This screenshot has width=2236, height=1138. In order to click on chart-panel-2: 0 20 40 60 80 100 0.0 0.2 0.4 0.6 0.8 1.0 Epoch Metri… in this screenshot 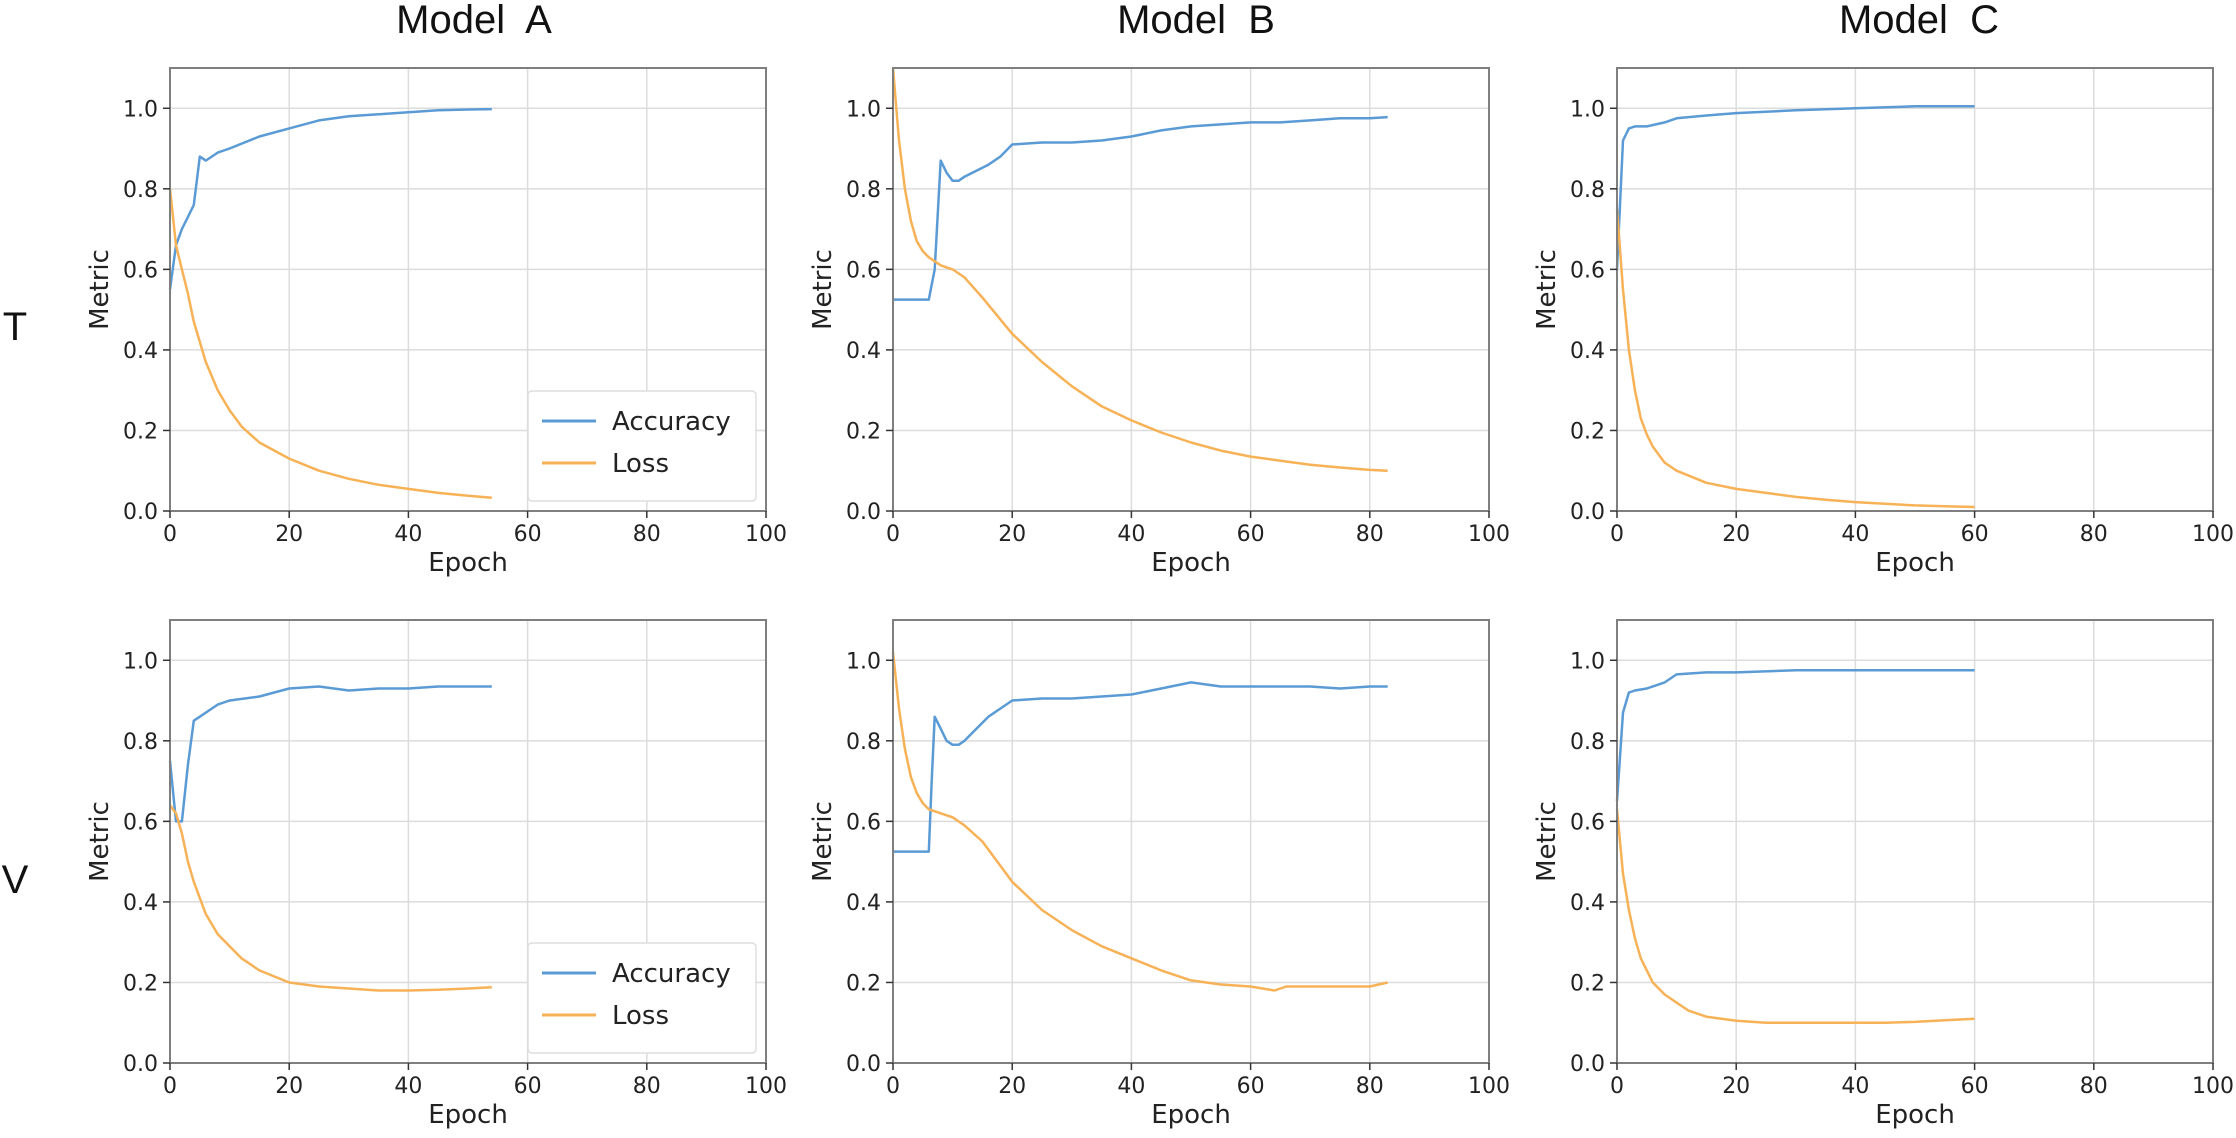, I will do `click(1159, 322)`.